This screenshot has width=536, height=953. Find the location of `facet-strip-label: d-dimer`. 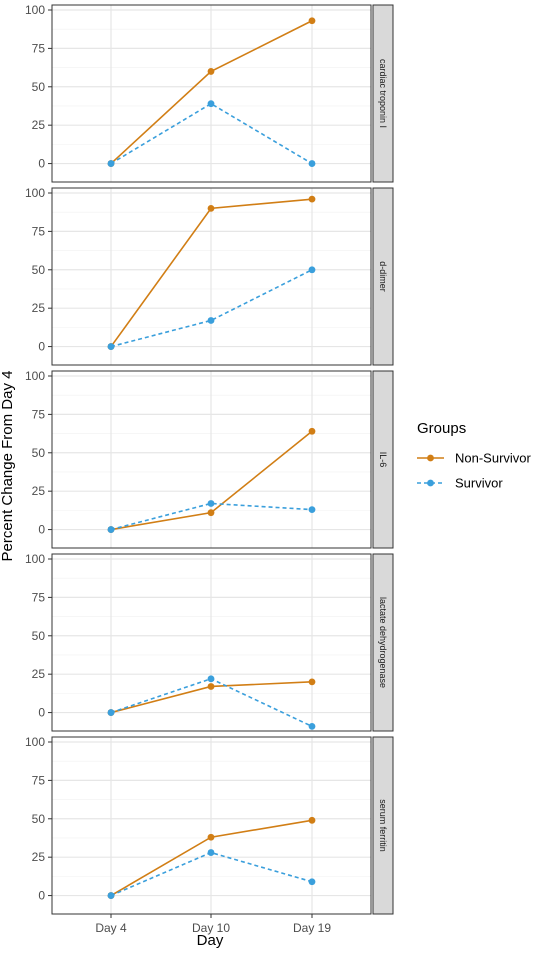

facet-strip-label: d-dimer is located at coordinates (383, 276).